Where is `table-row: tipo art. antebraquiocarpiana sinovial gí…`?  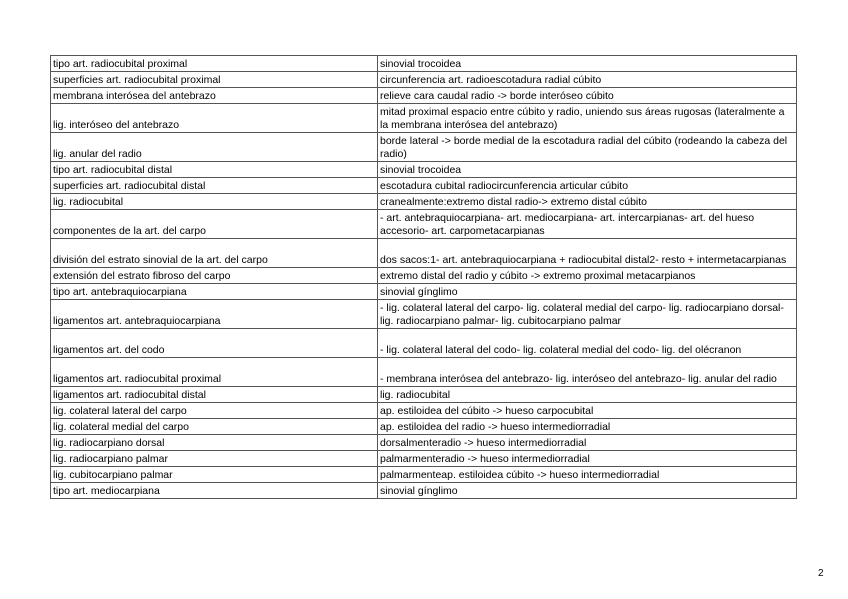
table-row: tipo art. antebraquiocarpiana sinovial gí… is located at coordinates (423, 291).